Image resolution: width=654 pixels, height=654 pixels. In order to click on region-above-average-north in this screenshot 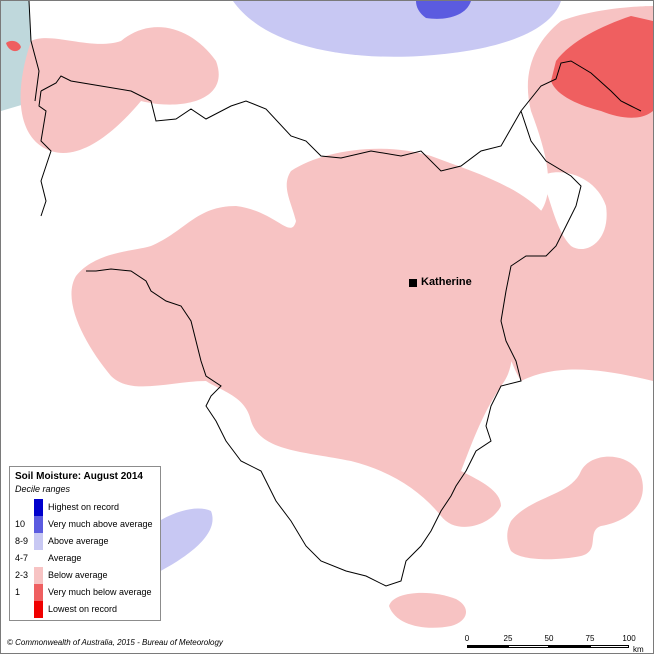, I will do `click(397, 29)`.